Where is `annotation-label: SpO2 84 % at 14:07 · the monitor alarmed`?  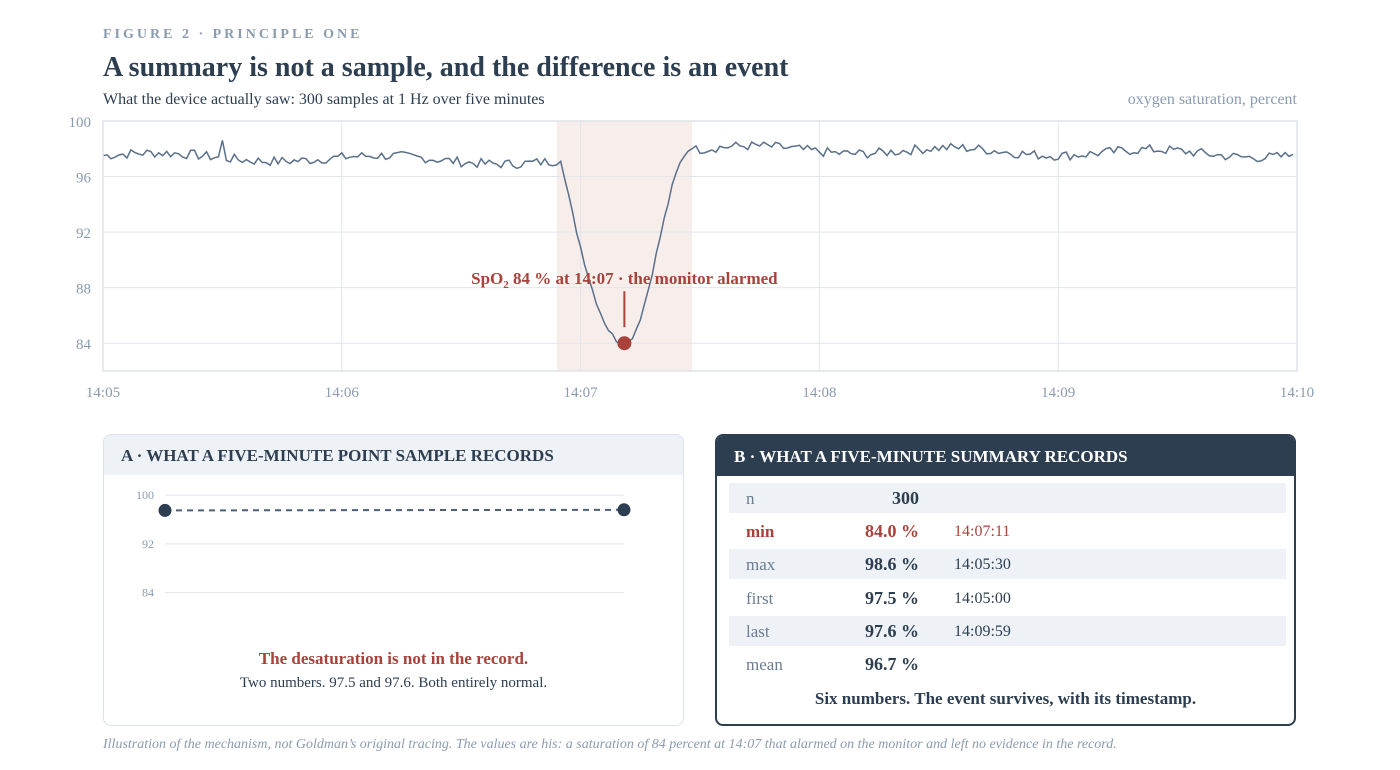
annotation-label: SpO2 84 % at 14:07 · the monitor alarmed is located at coordinates (624, 280).